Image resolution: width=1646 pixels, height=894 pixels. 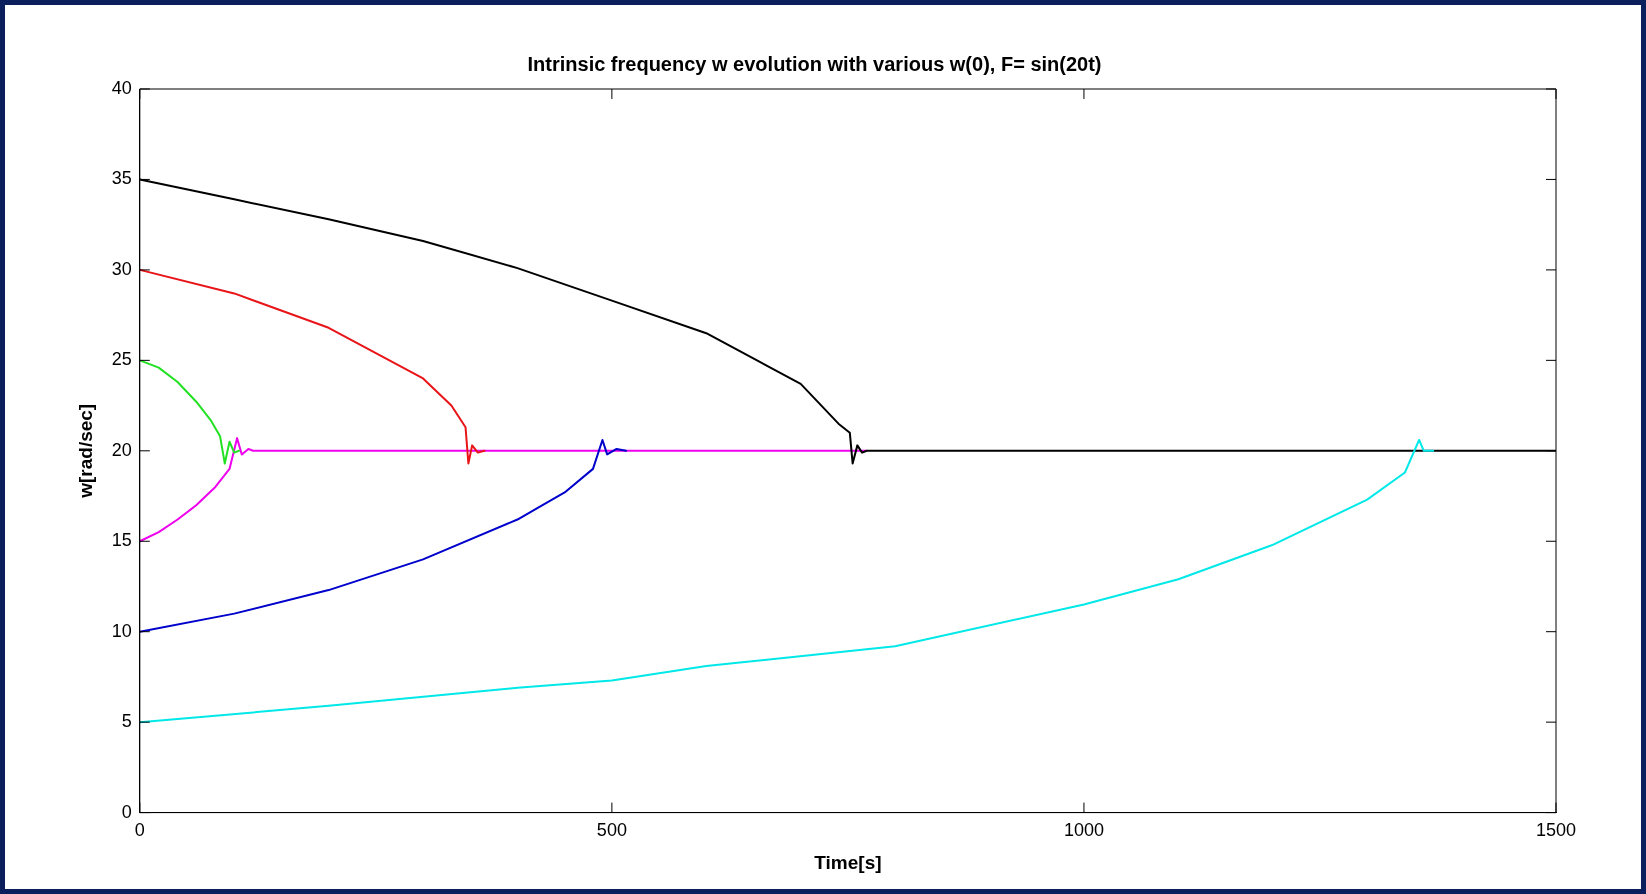 What do you see at coordinates (139, 830) in the screenshot?
I see `x-tick-label: 0` at bounding box center [139, 830].